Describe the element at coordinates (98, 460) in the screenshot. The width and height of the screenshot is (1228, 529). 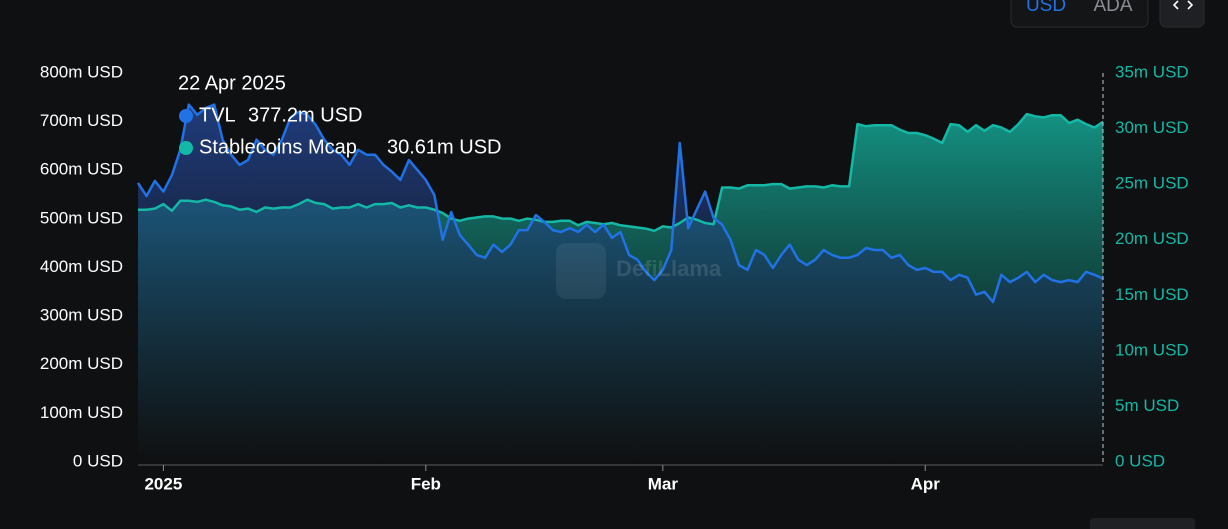
I see `y-tick-label: 0 USD` at that location.